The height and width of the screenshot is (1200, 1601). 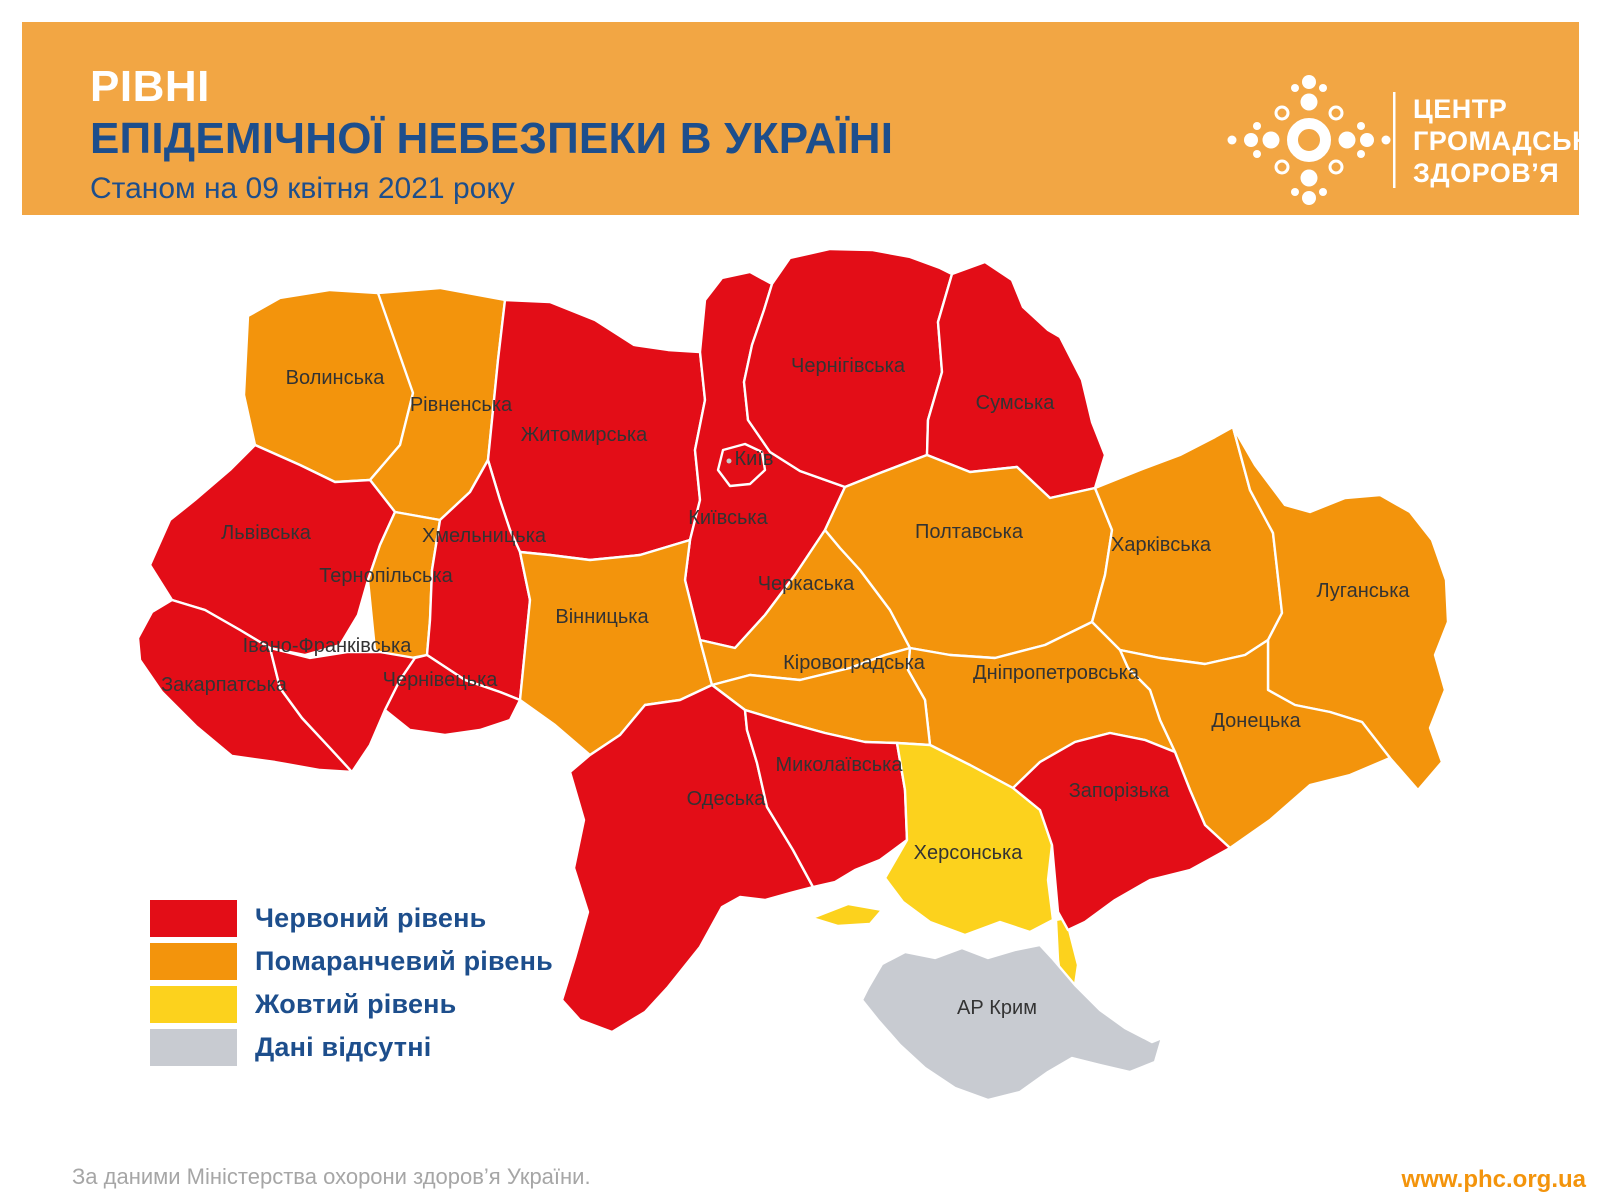 I want to click on region-label-dnipropetrovska: Дніпропетровська, so click(x=1056, y=673).